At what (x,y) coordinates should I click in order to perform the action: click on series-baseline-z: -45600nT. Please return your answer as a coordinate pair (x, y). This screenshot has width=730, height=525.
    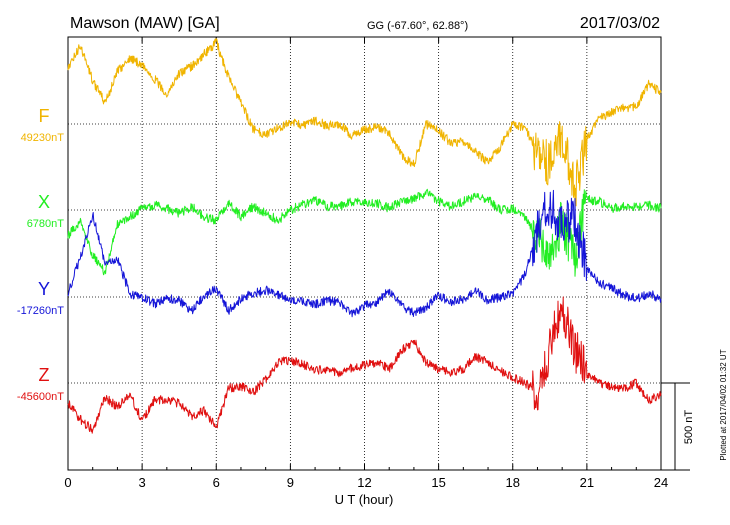
    Looking at the image, I should click on (40, 397).